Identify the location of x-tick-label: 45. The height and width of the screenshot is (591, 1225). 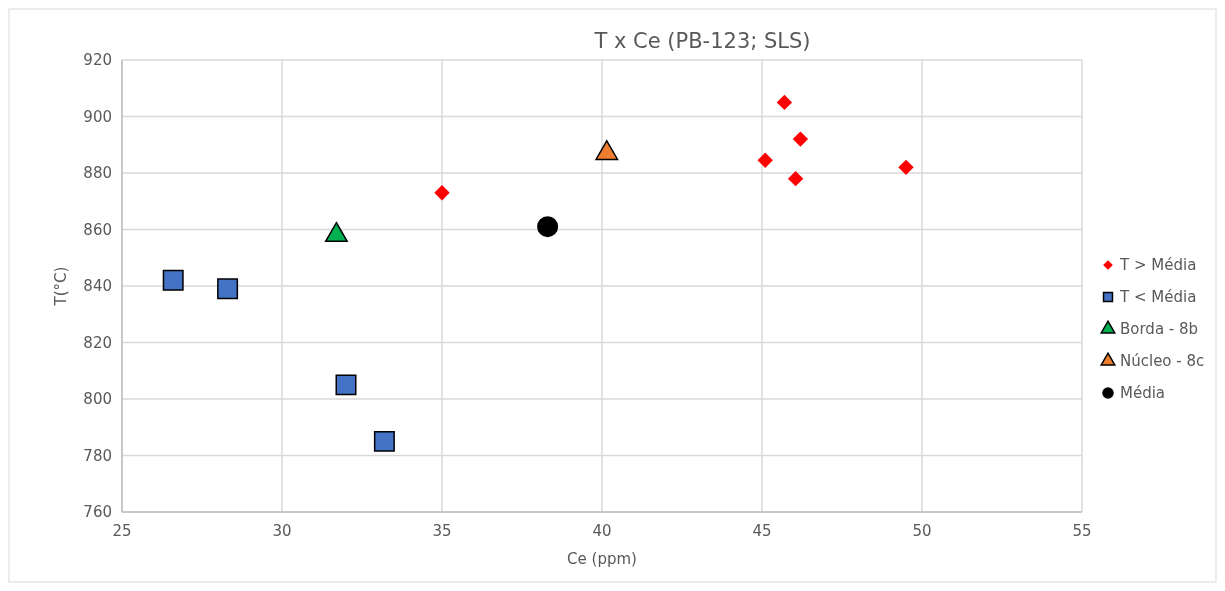
(762, 531).